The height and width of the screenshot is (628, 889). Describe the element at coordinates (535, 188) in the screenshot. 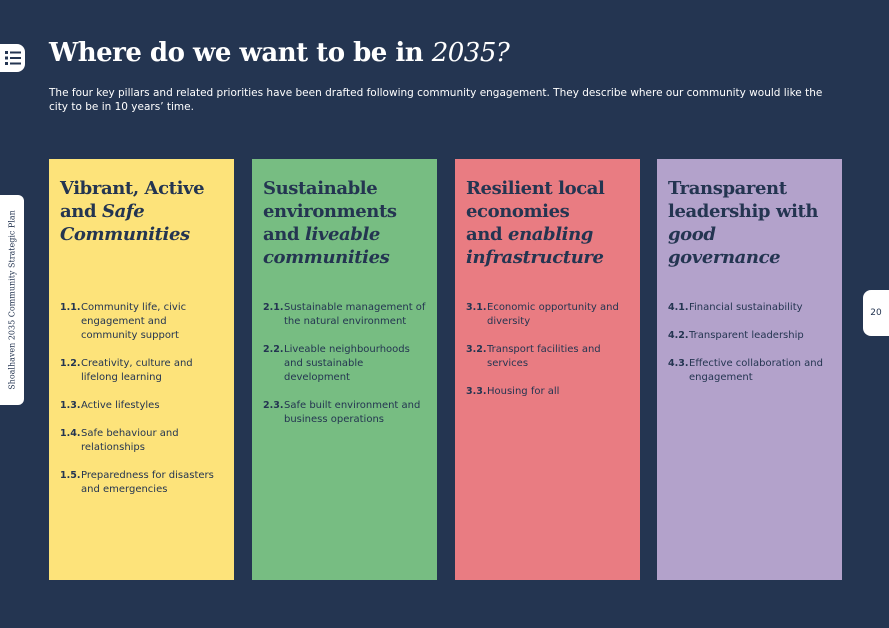

I see `pillar-title-line: Resilient local` at that location.